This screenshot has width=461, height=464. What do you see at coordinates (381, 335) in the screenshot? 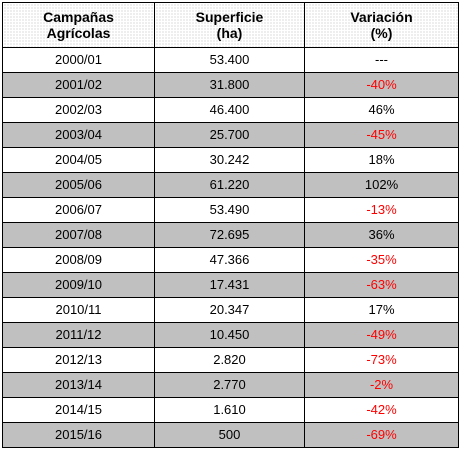
I see `variation-cell: -49%` at bounding box center [381, 335].